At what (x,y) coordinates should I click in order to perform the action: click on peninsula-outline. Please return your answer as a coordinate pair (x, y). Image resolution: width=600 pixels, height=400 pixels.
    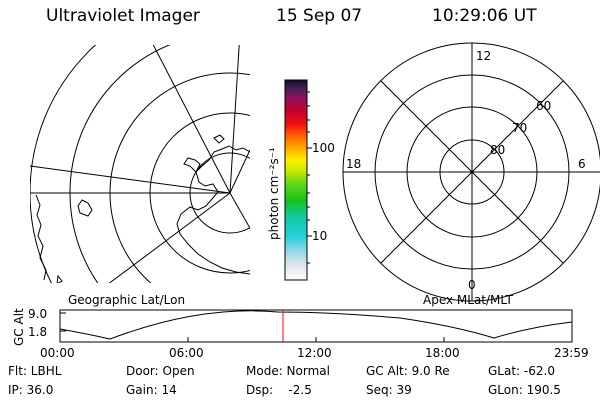
    Looking at the image, I should click on (192, 165).